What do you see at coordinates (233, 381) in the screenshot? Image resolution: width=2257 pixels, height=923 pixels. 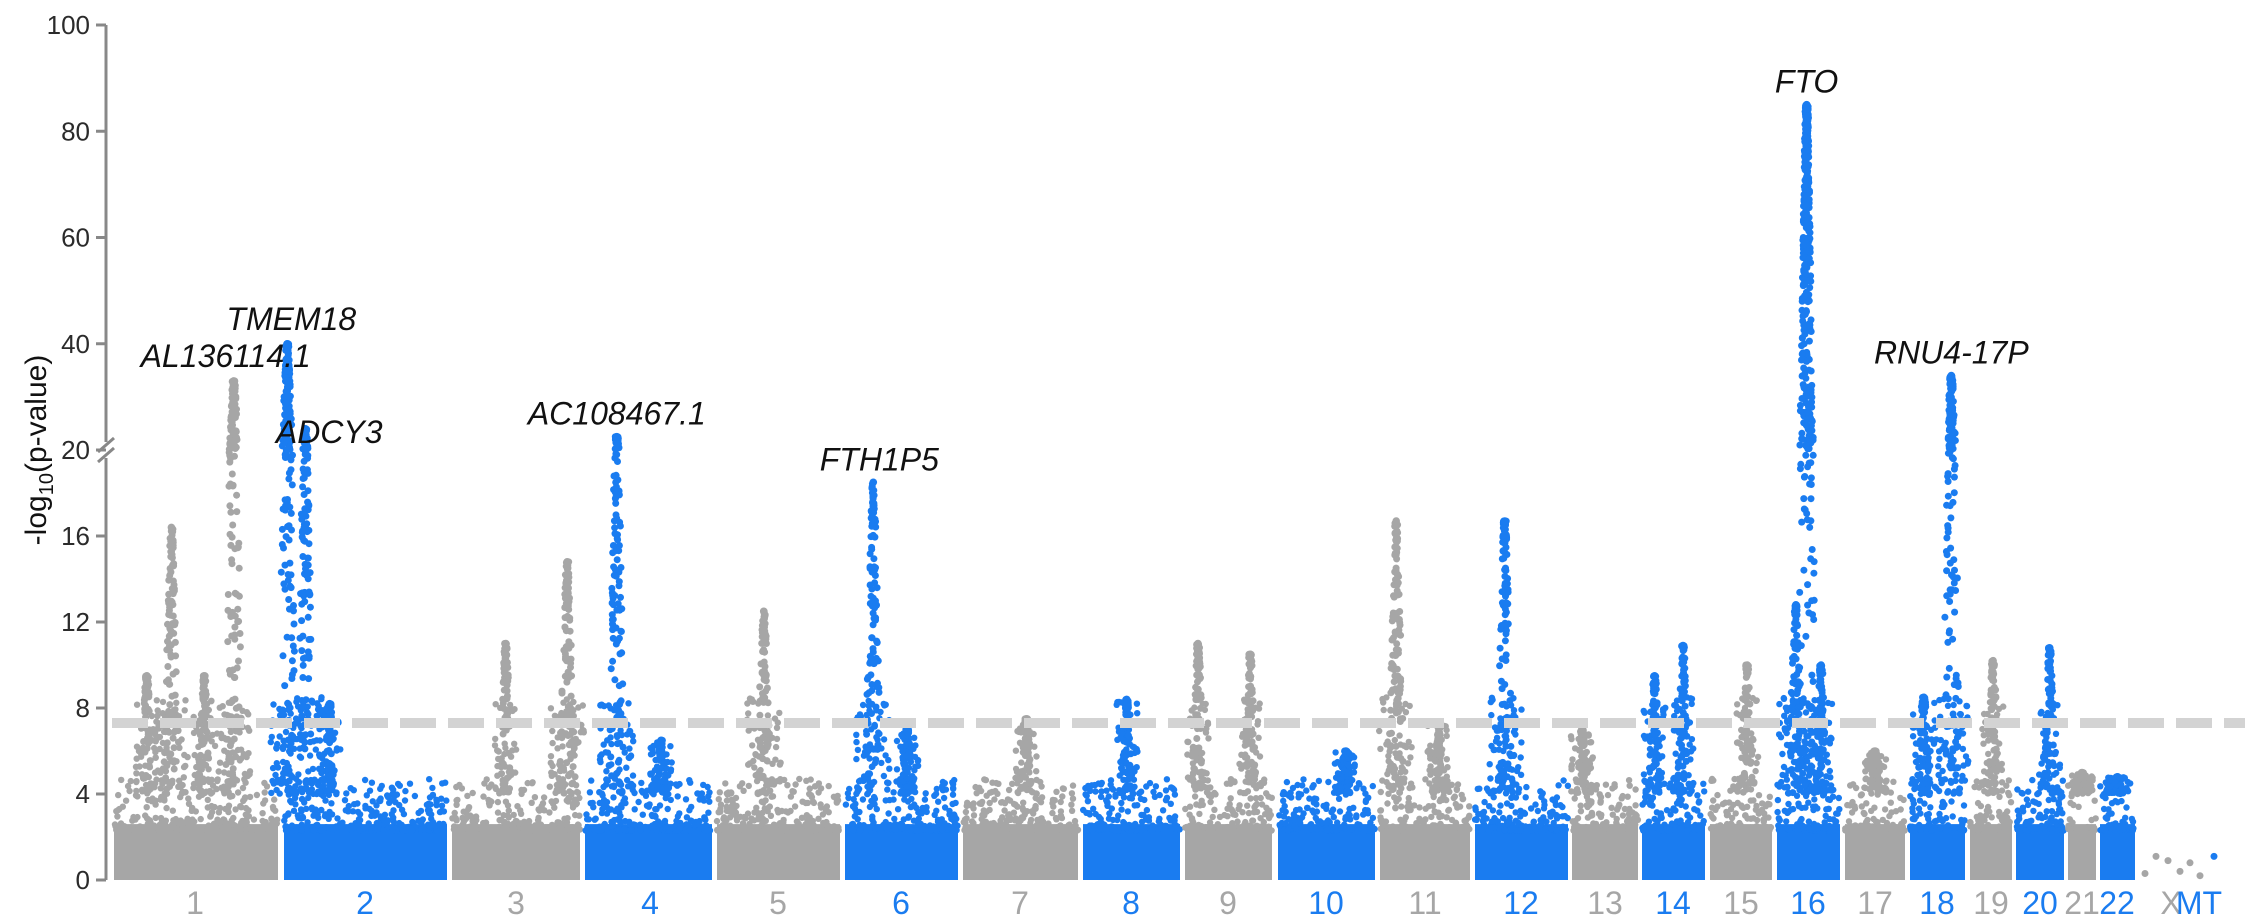 I see `peak-top-point` at bounding box center [233, 381].